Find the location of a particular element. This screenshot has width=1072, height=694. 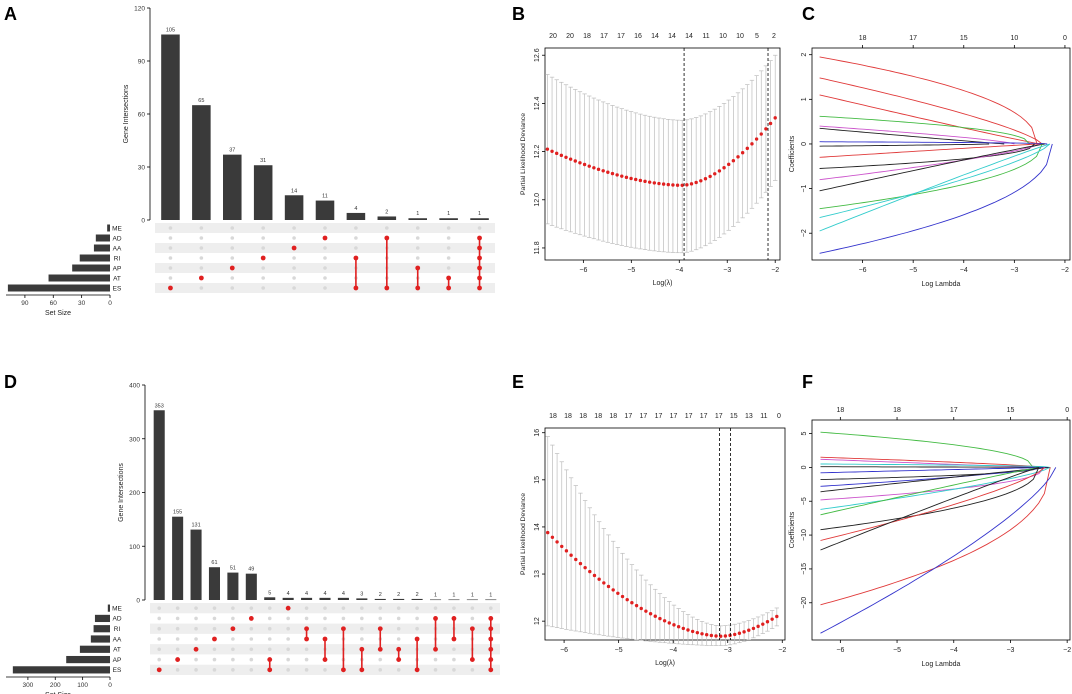

y-tick-label: 11.8 is located at coordinates (537, 247).